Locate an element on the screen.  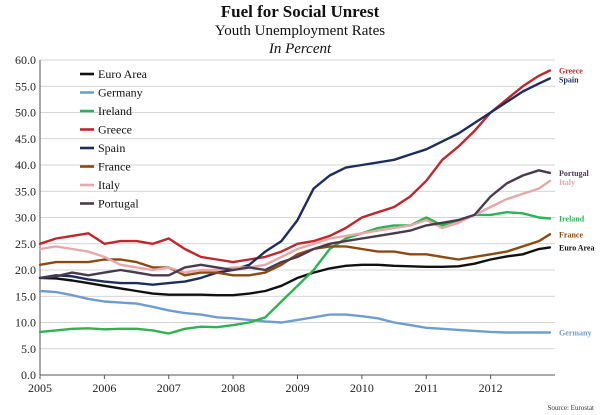
x-tick-label: 2008 is located at coordinates (233, 388).